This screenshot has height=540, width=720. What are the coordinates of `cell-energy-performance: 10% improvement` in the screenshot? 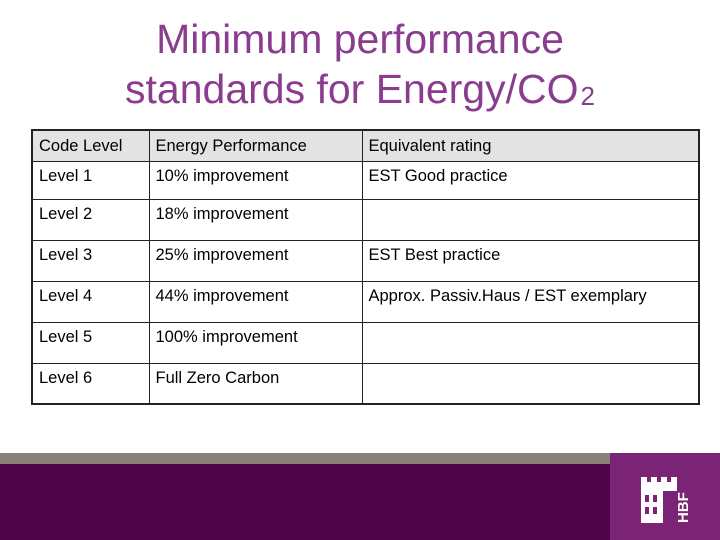 It's located at (255, 180).